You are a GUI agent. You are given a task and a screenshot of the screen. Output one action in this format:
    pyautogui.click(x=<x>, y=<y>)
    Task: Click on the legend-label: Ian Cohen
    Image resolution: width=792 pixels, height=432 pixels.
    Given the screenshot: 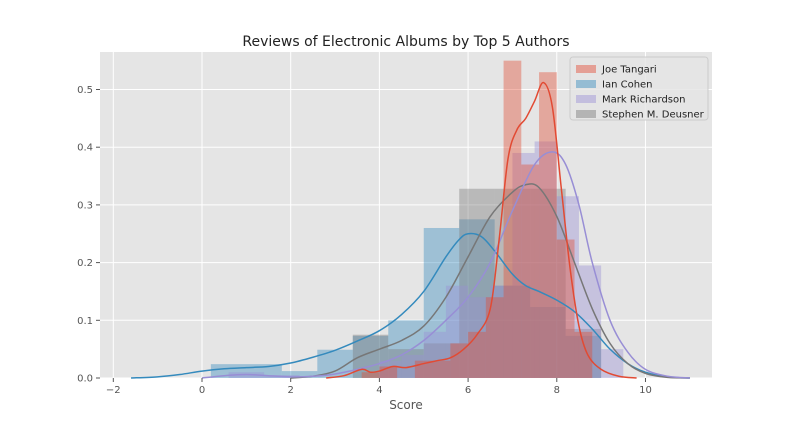 What is the action you would take?
    pyautogui.click(x=627, y=85)
    